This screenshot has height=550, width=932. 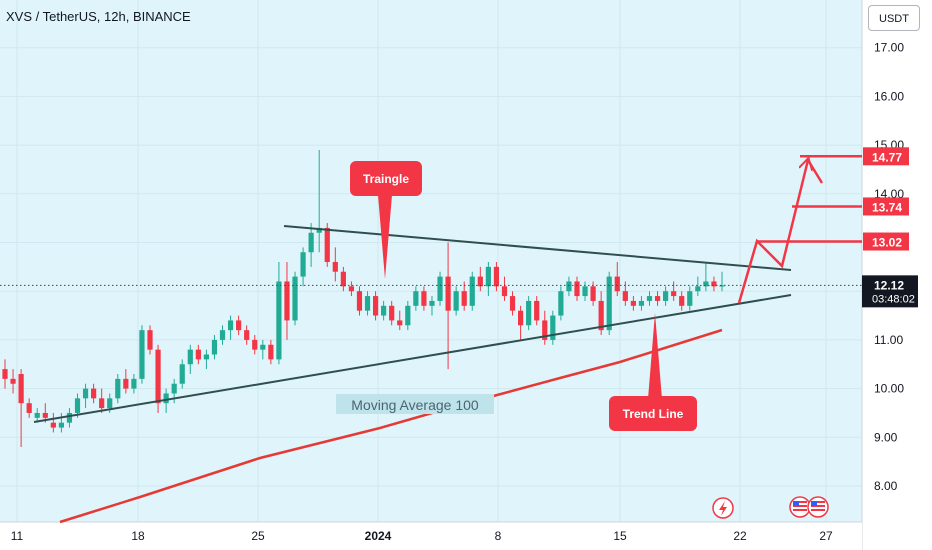 What do you see at coordinates (894, 18) in the screenshot?
I see `currency-button: USDT` at bounding box center [894, 18].